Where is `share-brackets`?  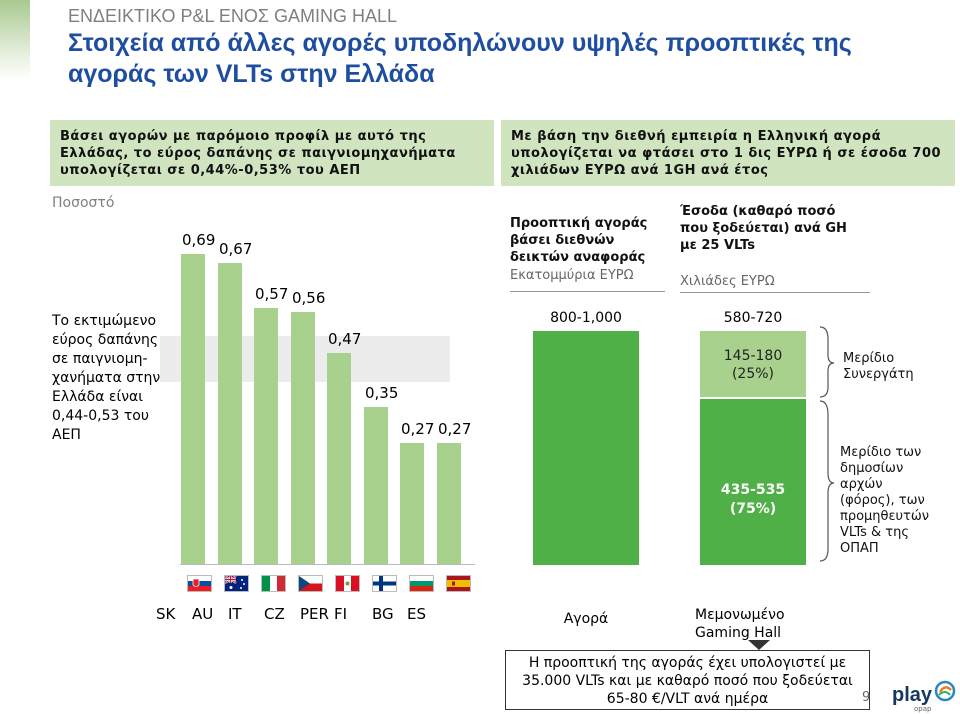
share-brackets is located at coordinates (827, 444).